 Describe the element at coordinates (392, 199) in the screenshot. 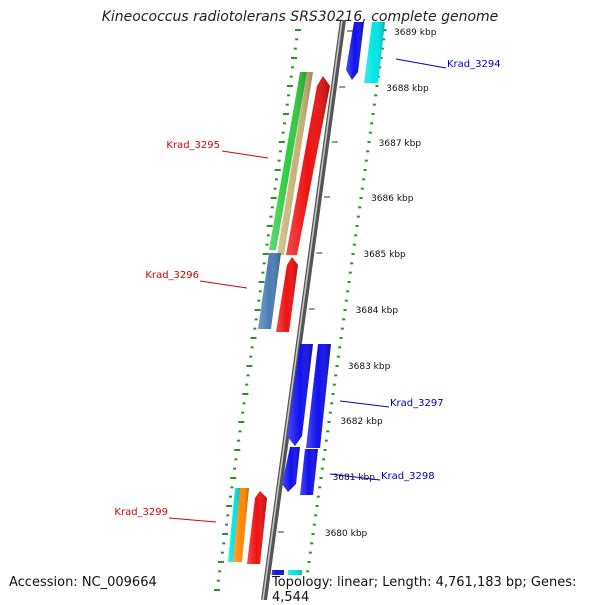

I see `scale-tick-label: 3686 kbp` at that location.